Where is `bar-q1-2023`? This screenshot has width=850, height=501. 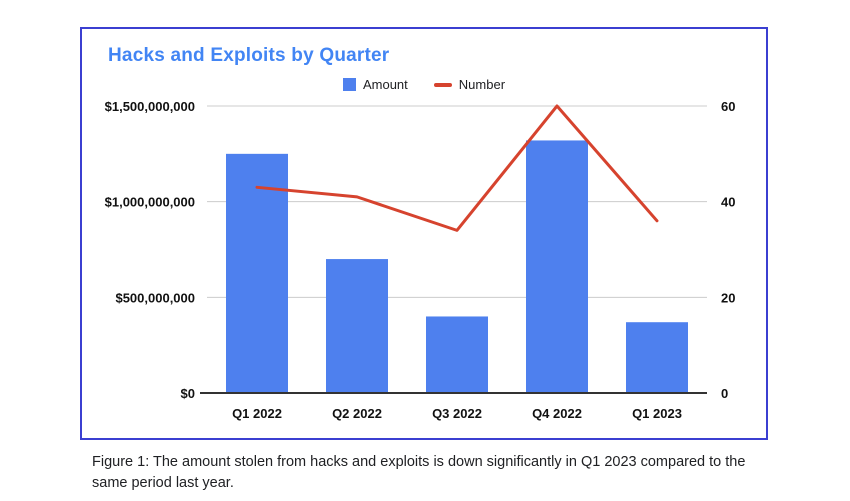 bar-q1-2023 is located at coordinates (657, 357).